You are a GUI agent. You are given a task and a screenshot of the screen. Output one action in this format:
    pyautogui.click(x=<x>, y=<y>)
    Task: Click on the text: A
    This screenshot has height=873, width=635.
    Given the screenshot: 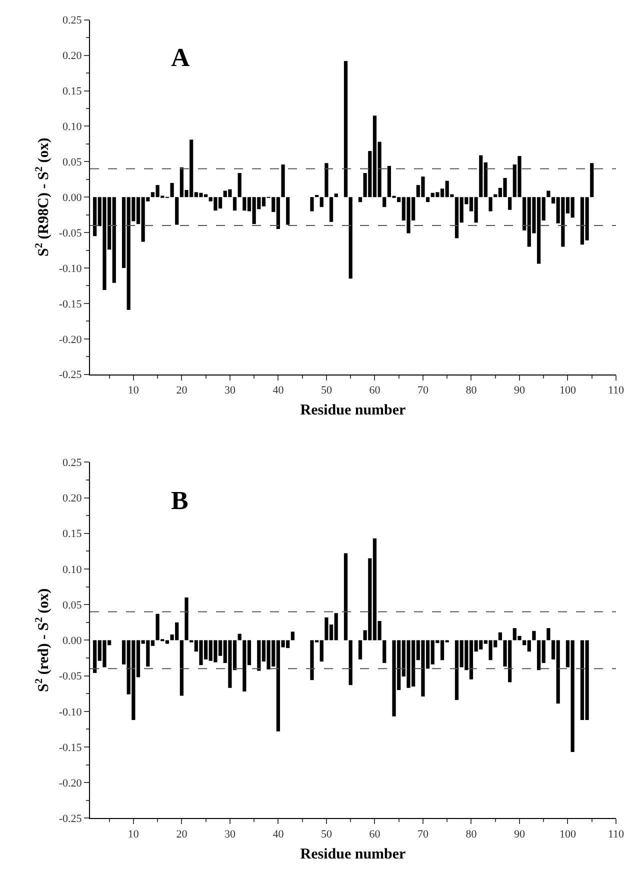 What is the action you would take?
    pyautogui.click(x=180, y=57)
    